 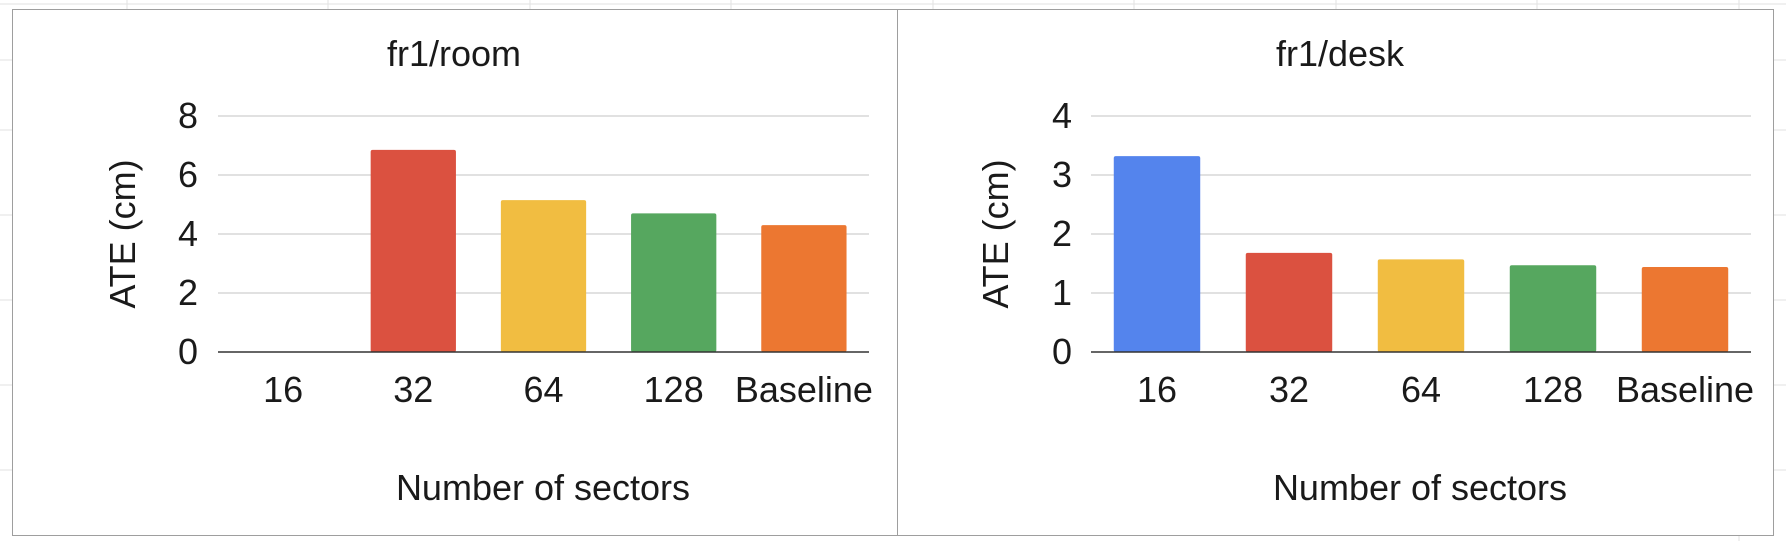 What do you see at coordinates (1340, 53) in the screenshot?
I see `chart-title: fr1/desk` at bounding box center [1340, 53].